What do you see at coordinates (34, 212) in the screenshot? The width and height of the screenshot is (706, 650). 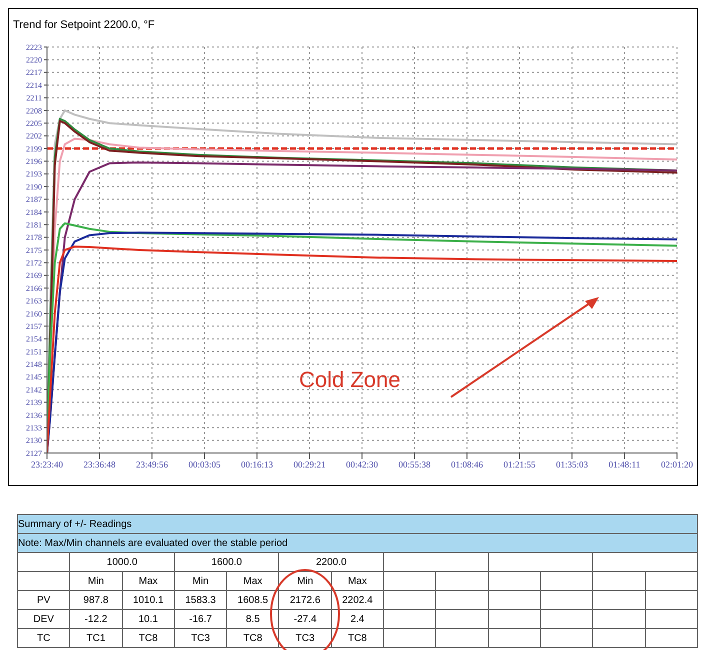 I see `y-tick-label: 2184` at bounding box center [34, 212].